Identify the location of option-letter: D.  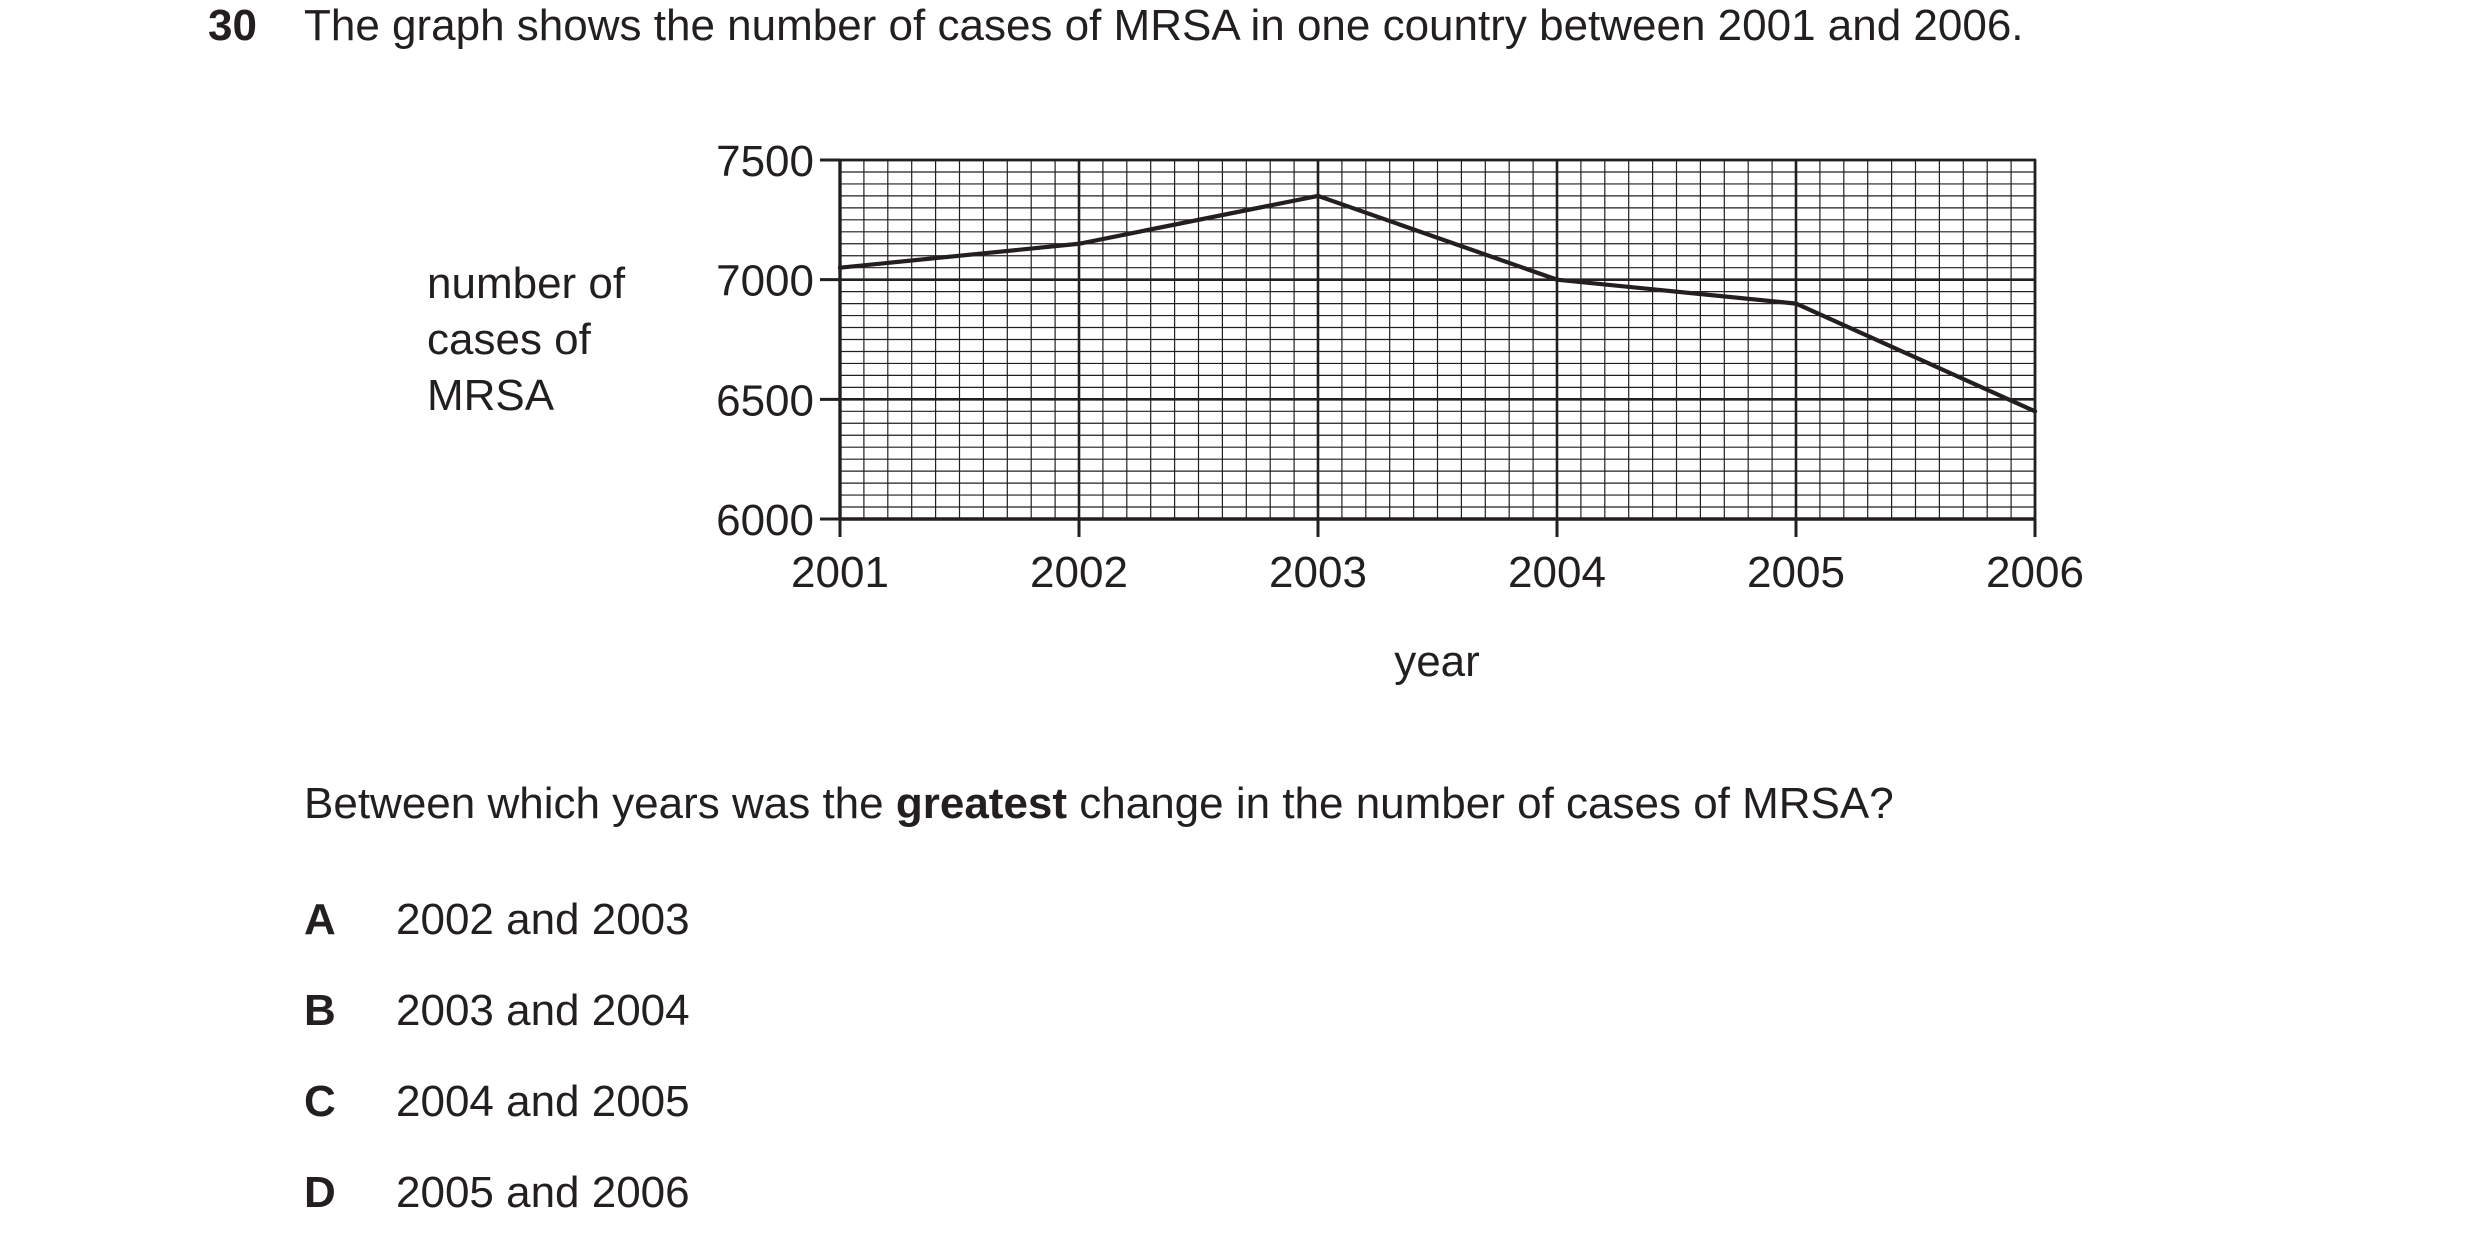
(320, 1192).